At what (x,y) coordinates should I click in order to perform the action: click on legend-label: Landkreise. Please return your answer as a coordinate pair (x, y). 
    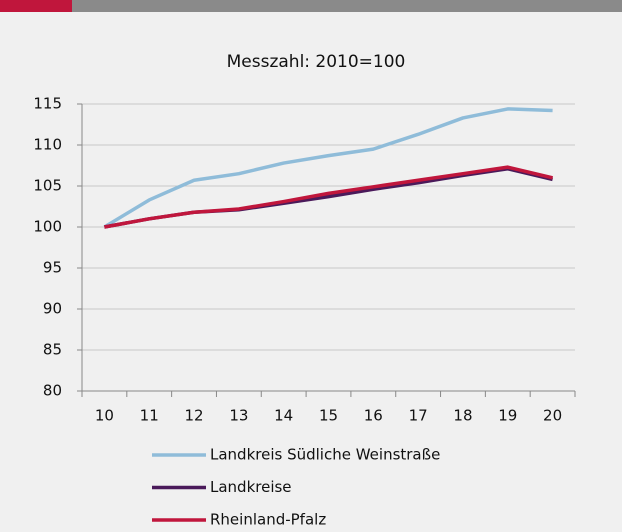
    Looking at the image, I should click on (251, 487).